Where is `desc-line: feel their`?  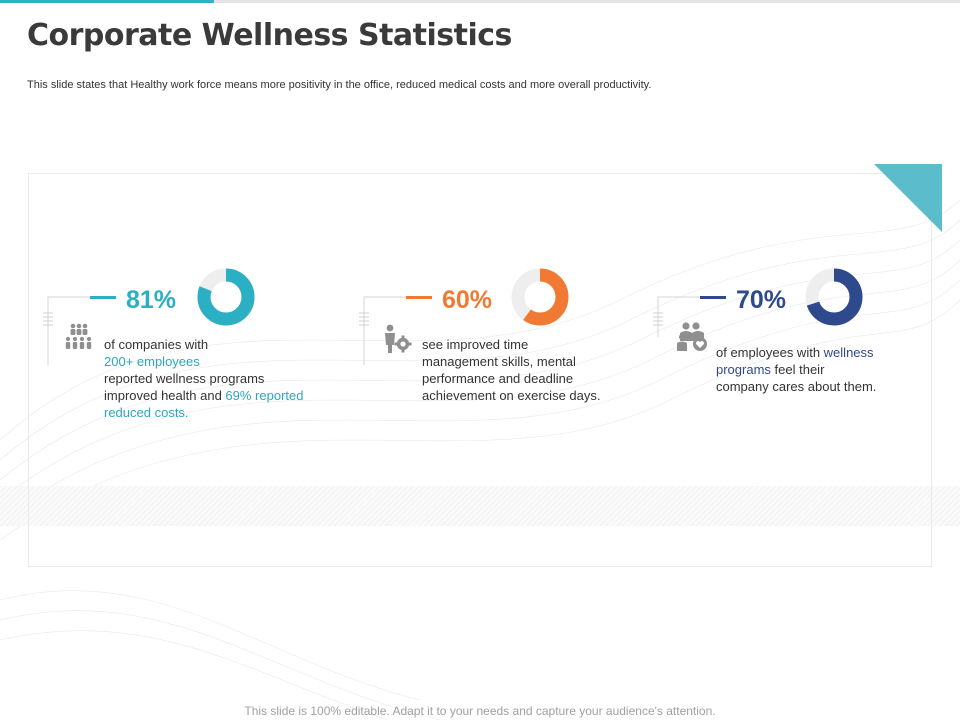
desc-line: feel their is located at coordinates (797, 369).